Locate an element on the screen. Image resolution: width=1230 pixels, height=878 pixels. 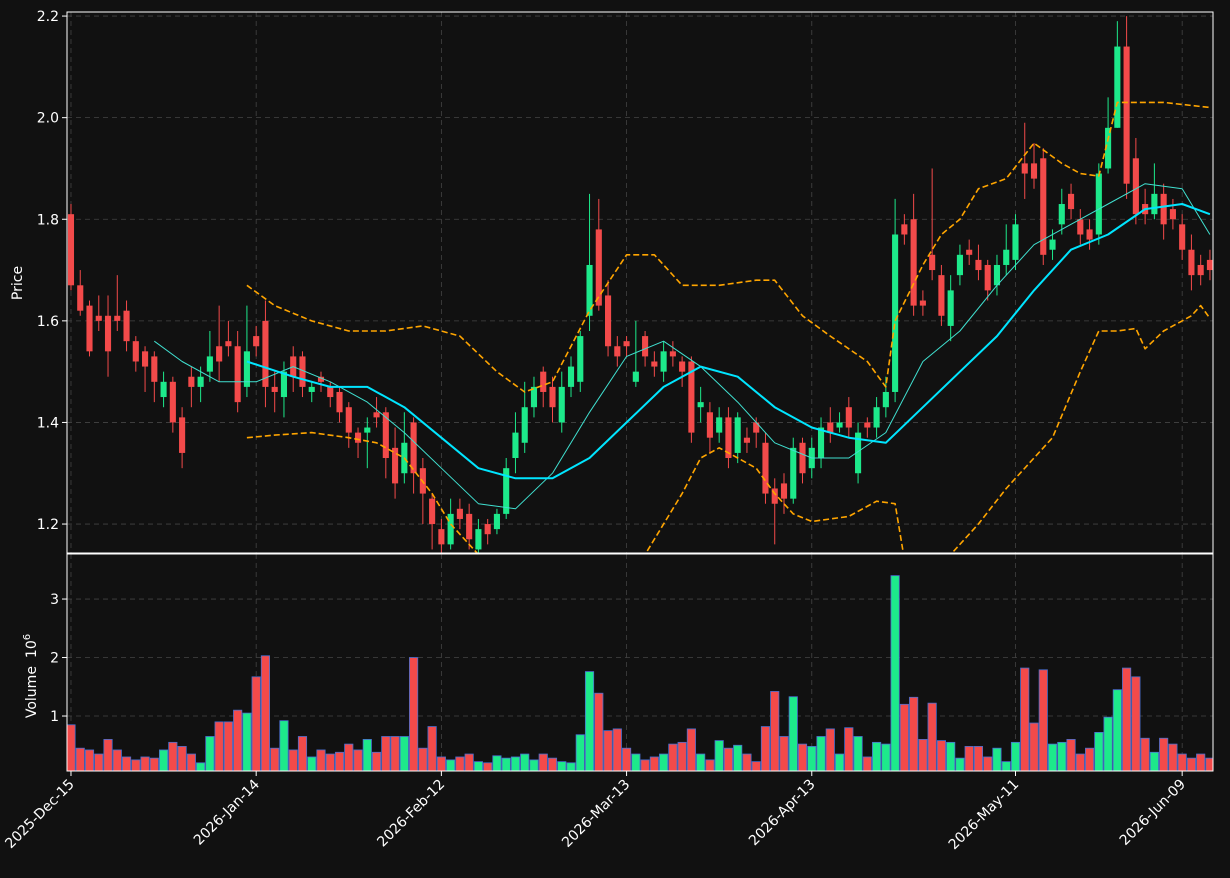
y-tick-label: 2.2 is located at coordinates (48, 17).